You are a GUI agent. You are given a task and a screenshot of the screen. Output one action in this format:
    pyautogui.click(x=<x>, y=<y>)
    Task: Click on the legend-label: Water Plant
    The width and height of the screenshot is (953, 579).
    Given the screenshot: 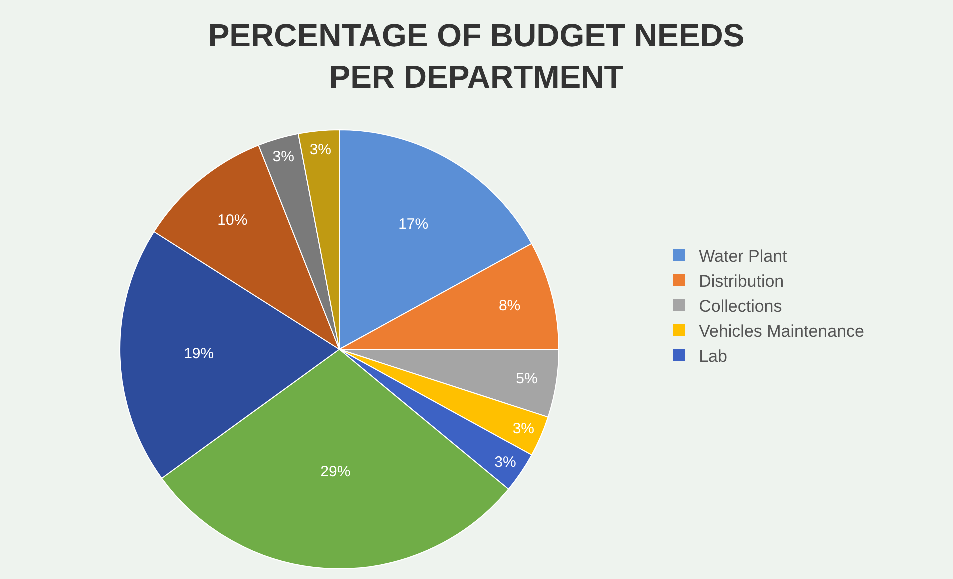 What is the action you would take?
    pyautogui.click(x=743, y=256)
    